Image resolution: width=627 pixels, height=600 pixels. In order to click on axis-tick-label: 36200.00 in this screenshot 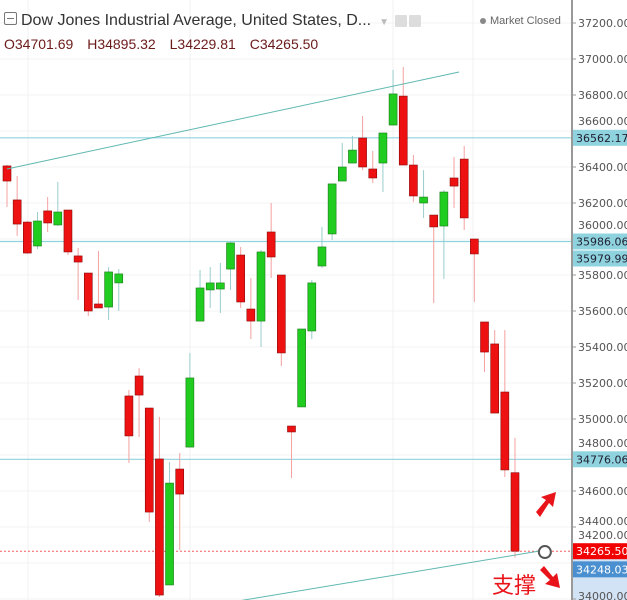, I will do `click(602, 203)`.